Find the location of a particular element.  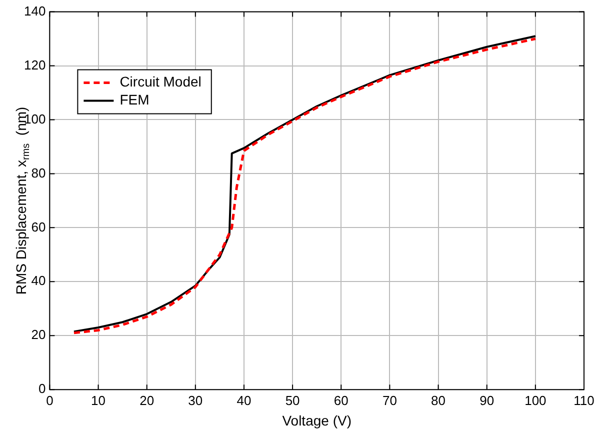

x-tick-label: 110 is located at coordinates (584, 400).